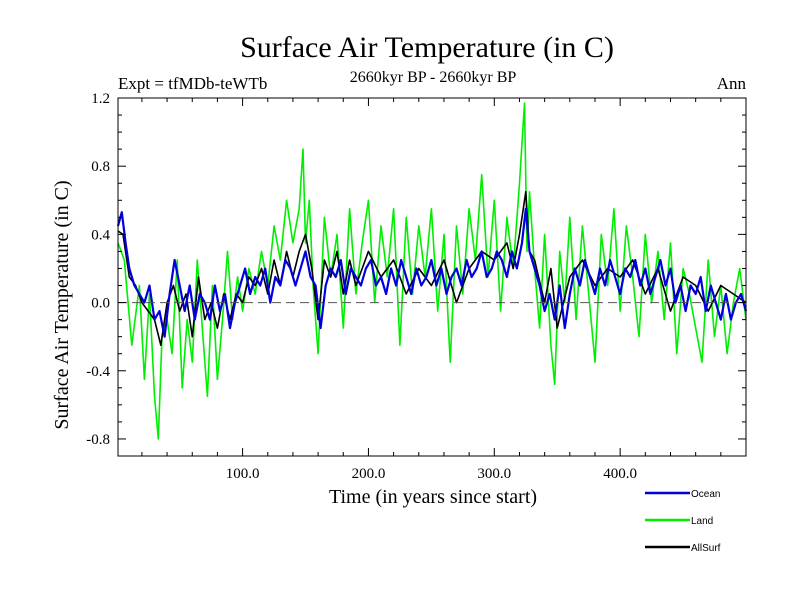 Image resolution: width=800 pixels, height=600 pixels. Describe the element at coordinates (369, 474) in the screenshot. I see `x-tick-label: 200.0` at that location.